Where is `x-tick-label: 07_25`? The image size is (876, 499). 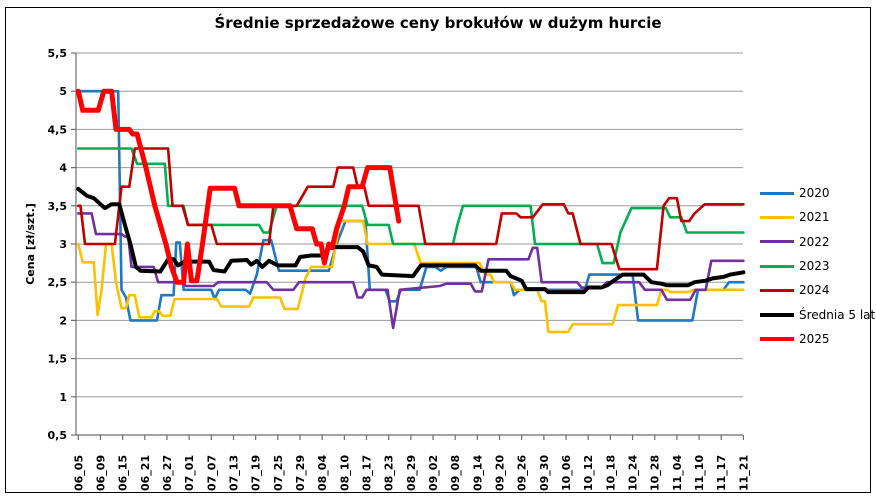
x-tick-label: 07_25 is located at coordinates (278, 473).